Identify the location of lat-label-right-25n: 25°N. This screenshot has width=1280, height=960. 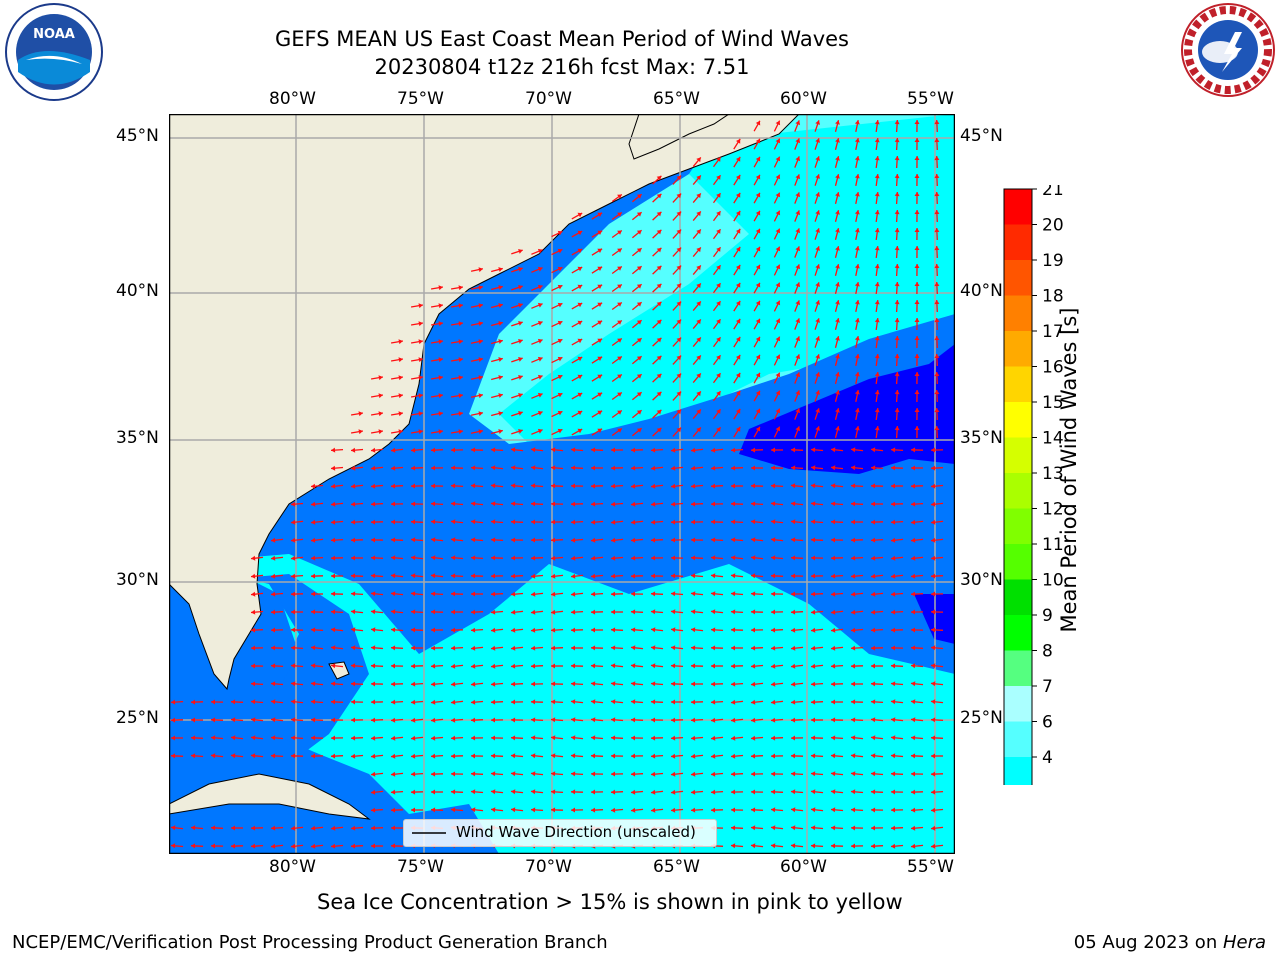
(981, 718).